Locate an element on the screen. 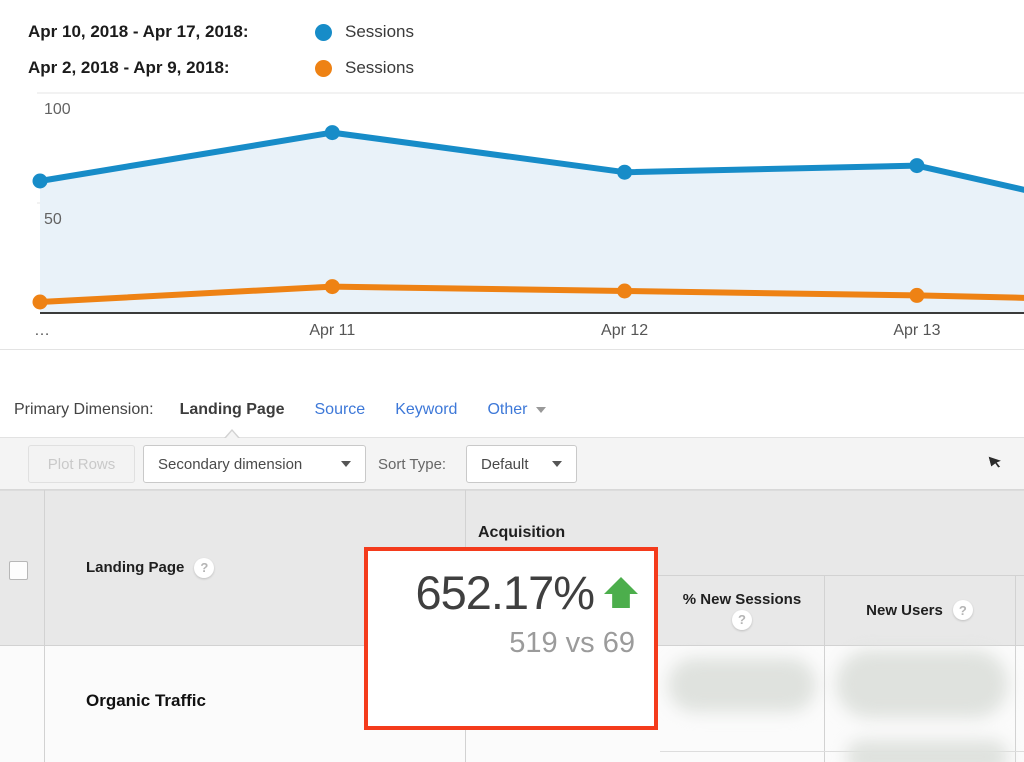  select-all-checkbox is located at coordinates (18, 570).